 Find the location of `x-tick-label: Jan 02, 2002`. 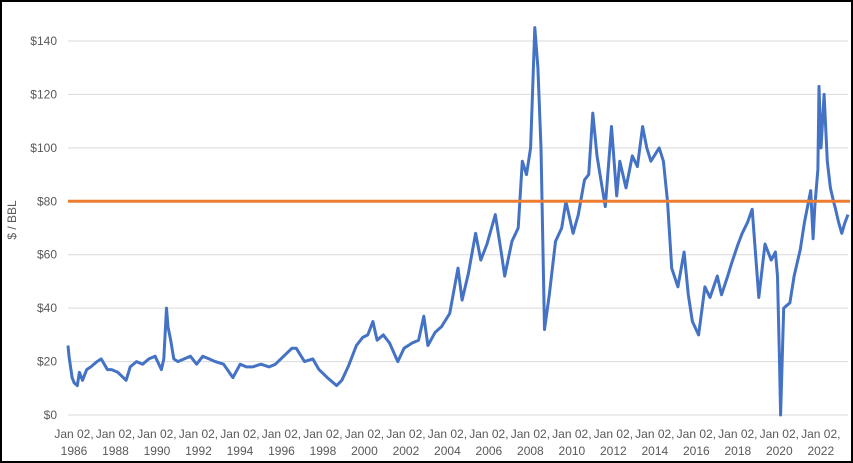

x-tick-label: Jan 02, 2002 is located at coordinates (405, 442).